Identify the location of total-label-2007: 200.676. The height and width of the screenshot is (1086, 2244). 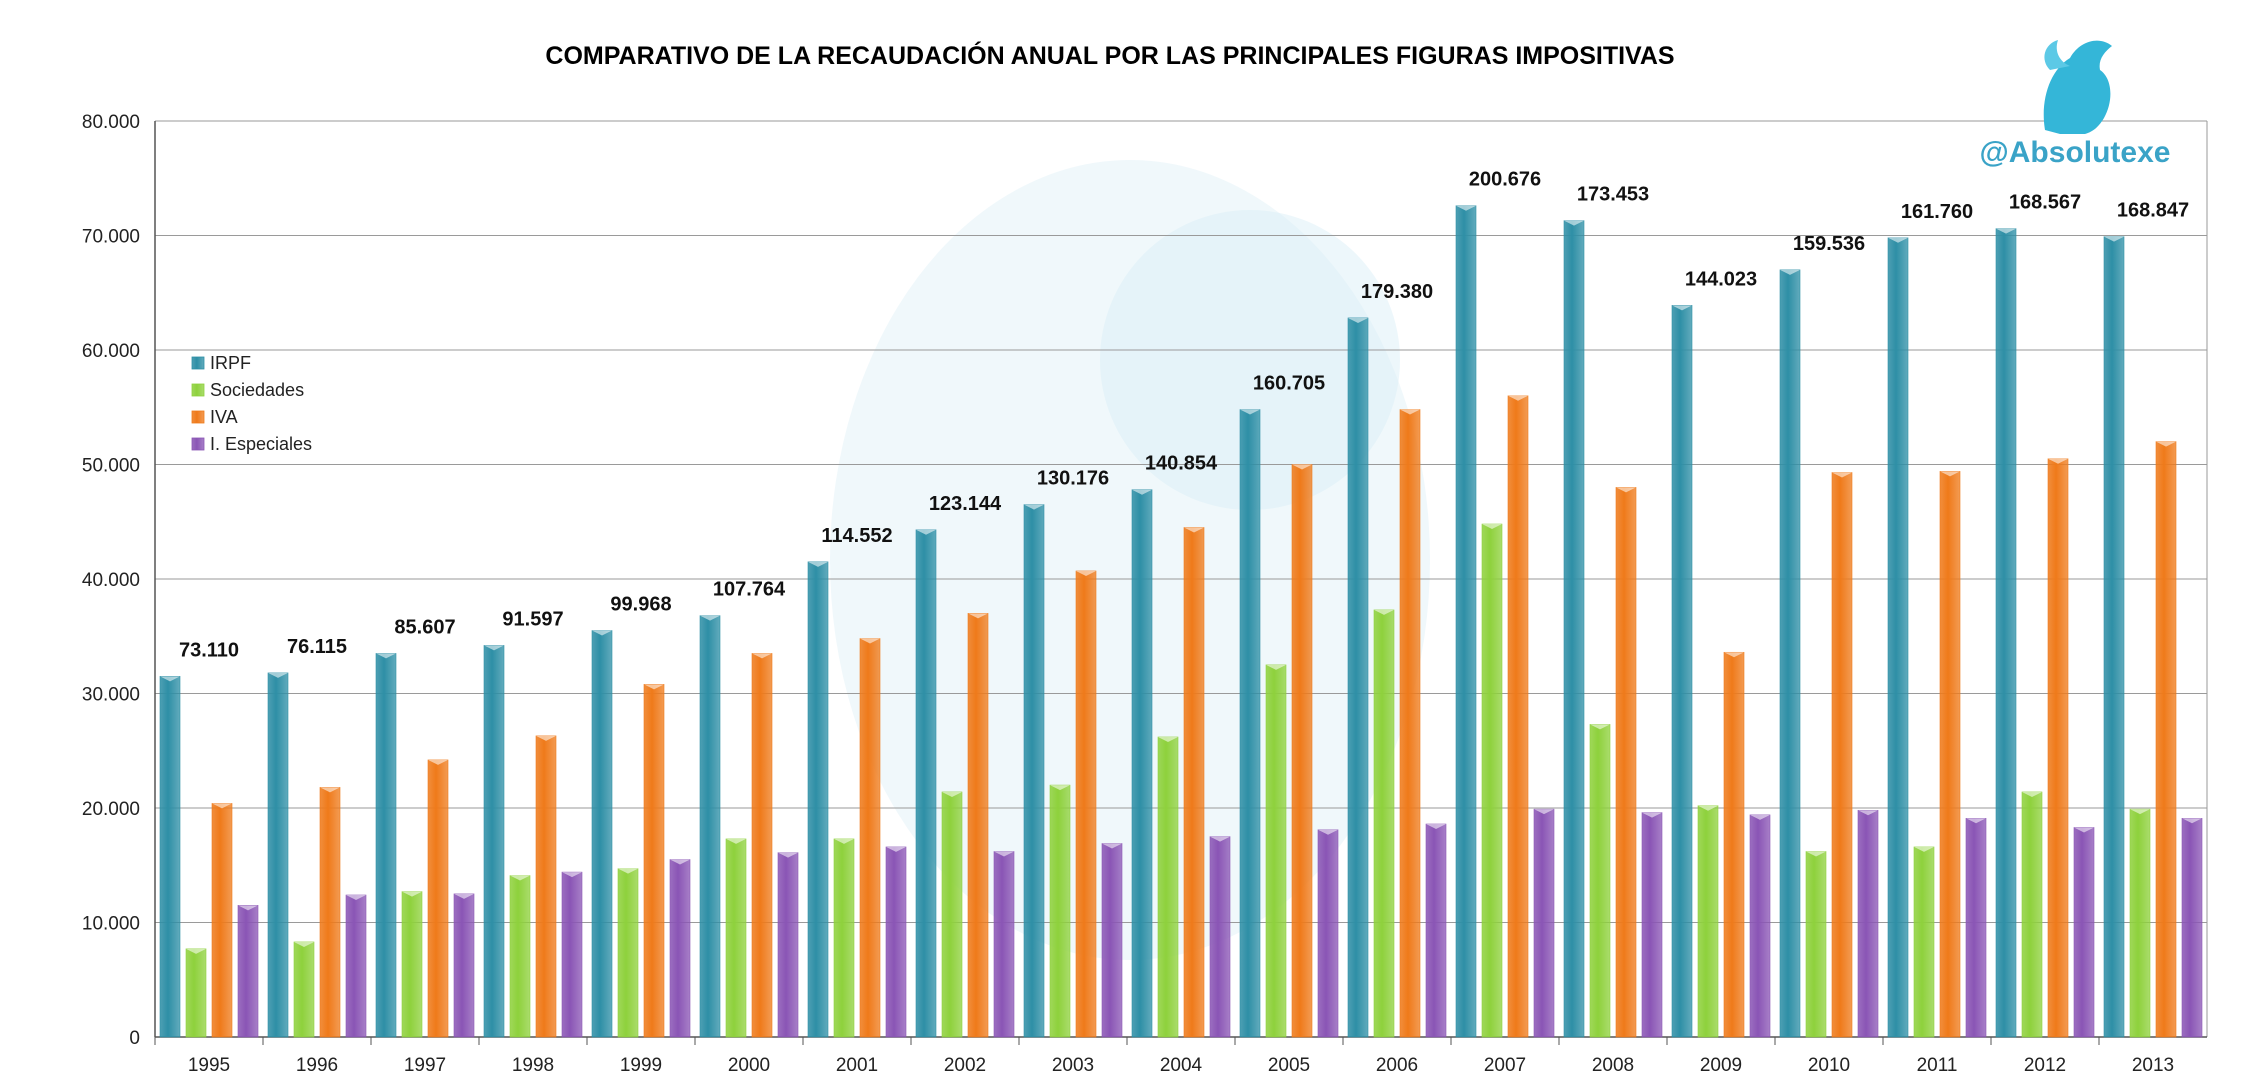
(1505, 180).